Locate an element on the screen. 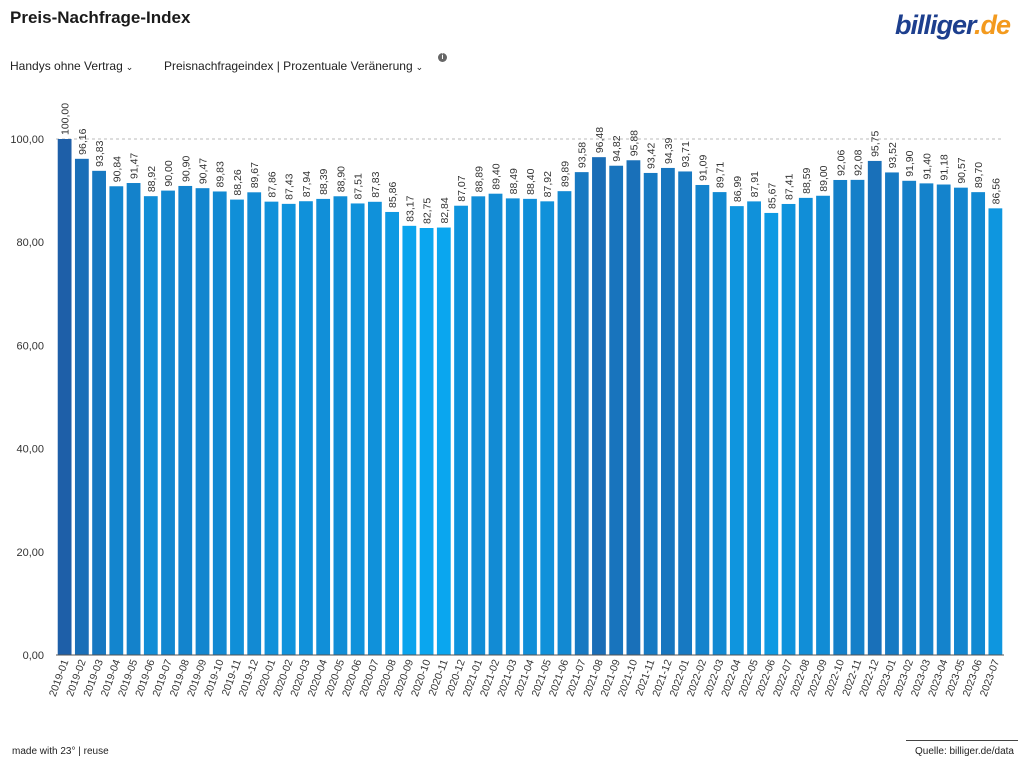  bar-value-label: 96,16 is located at coordinates (83, 141).